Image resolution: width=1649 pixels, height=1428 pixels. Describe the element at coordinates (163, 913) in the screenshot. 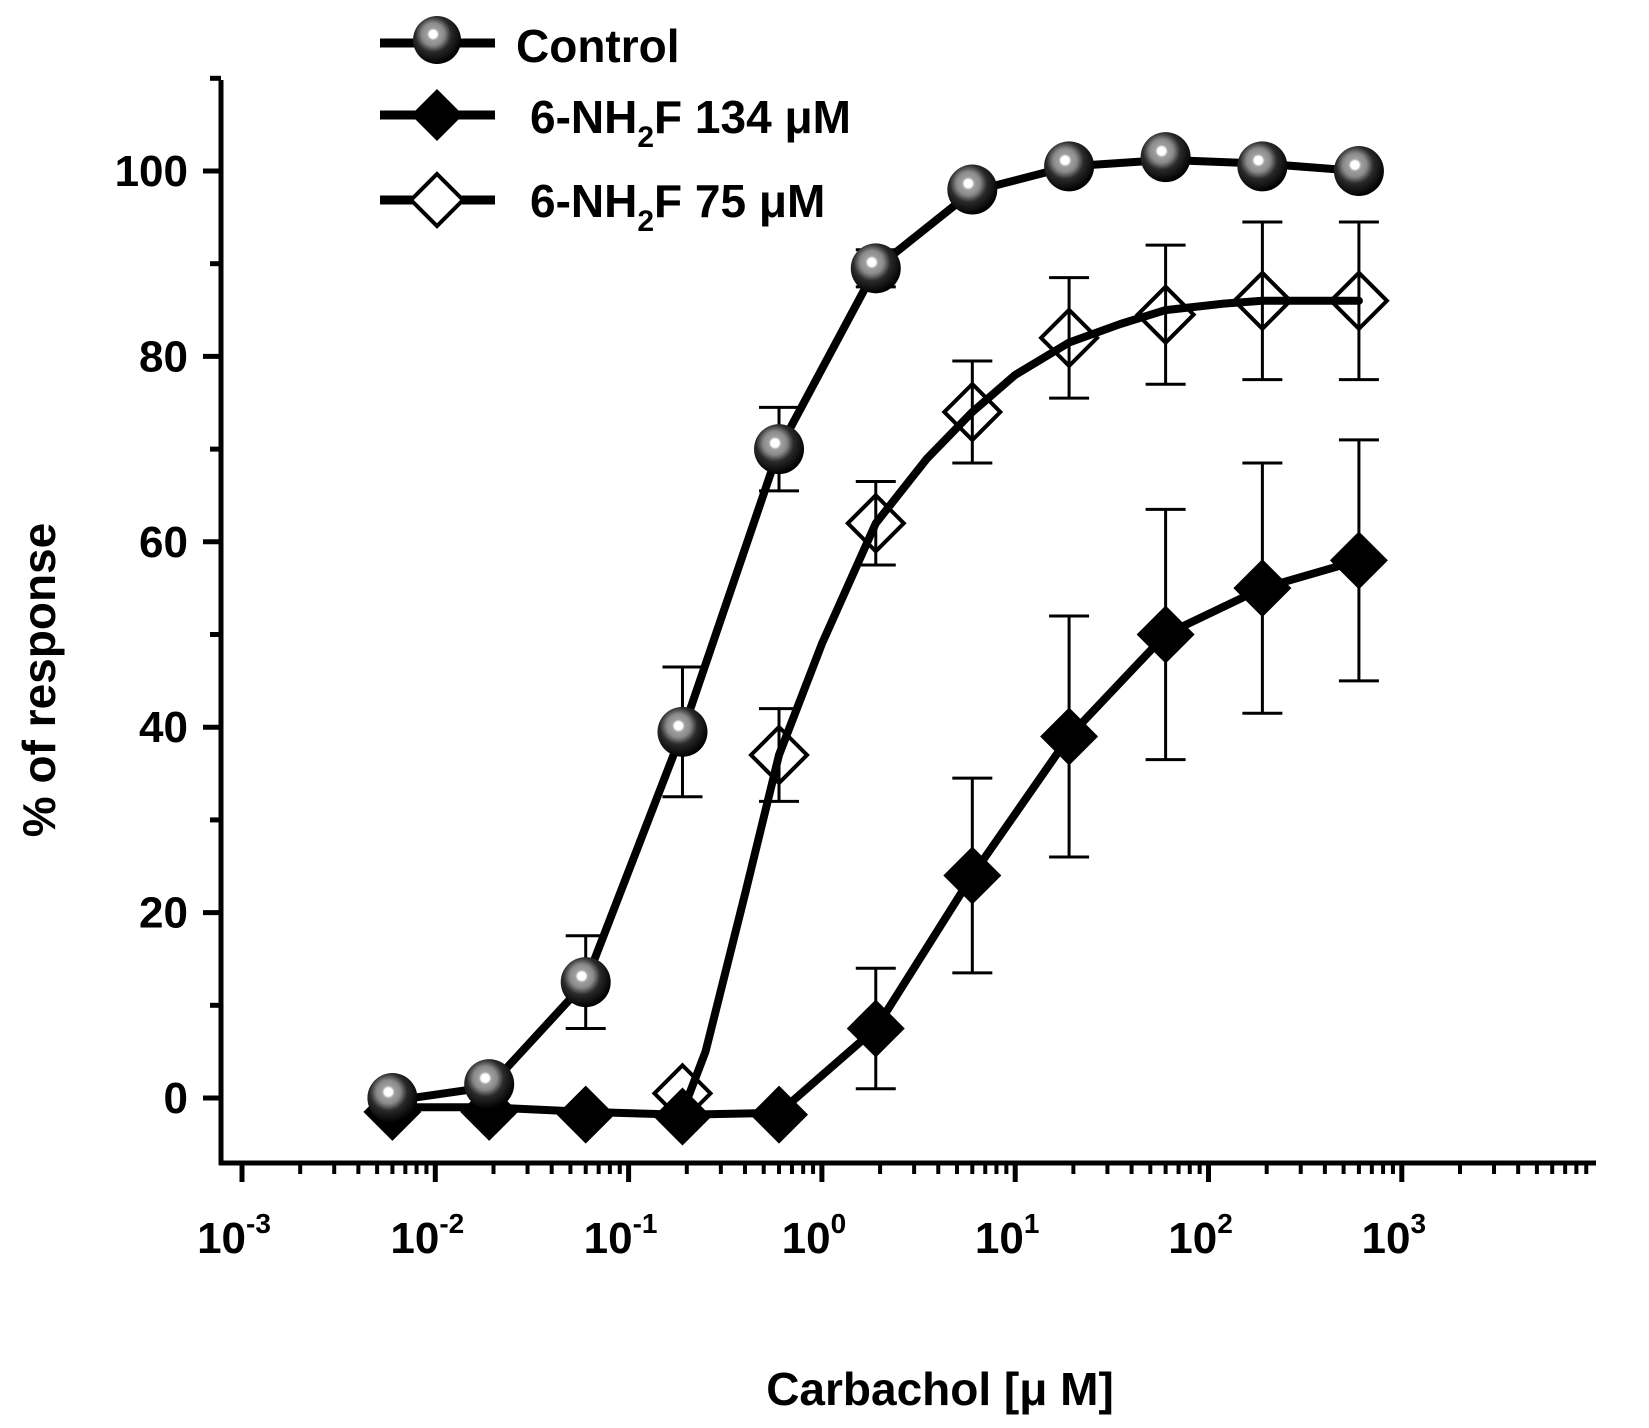

I see `y-tick-label: 20` at that location.